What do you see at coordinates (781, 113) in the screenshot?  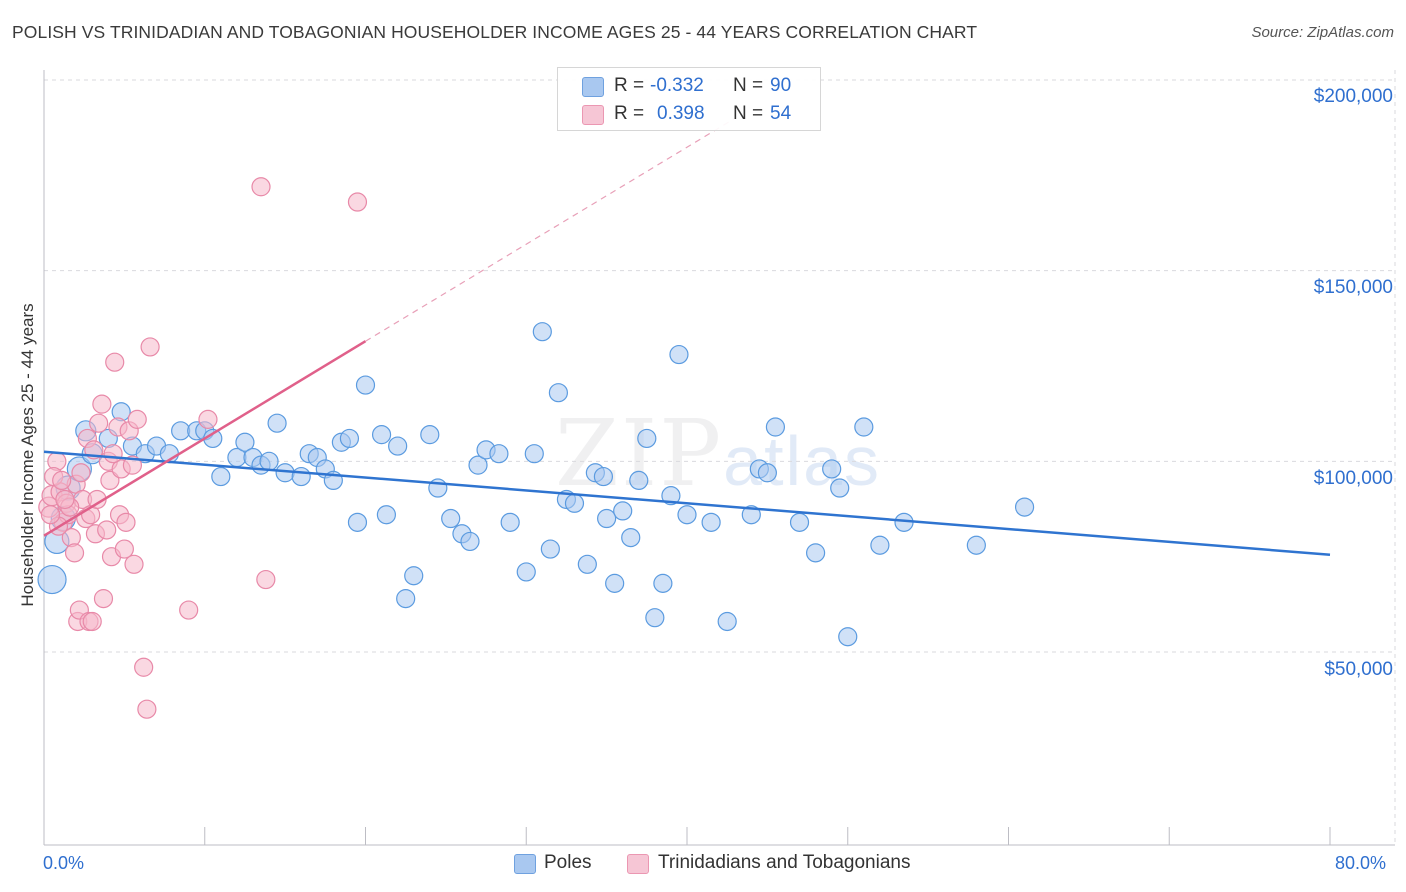 I see `stats-n-value: 54` at bounding box center [781, 113].